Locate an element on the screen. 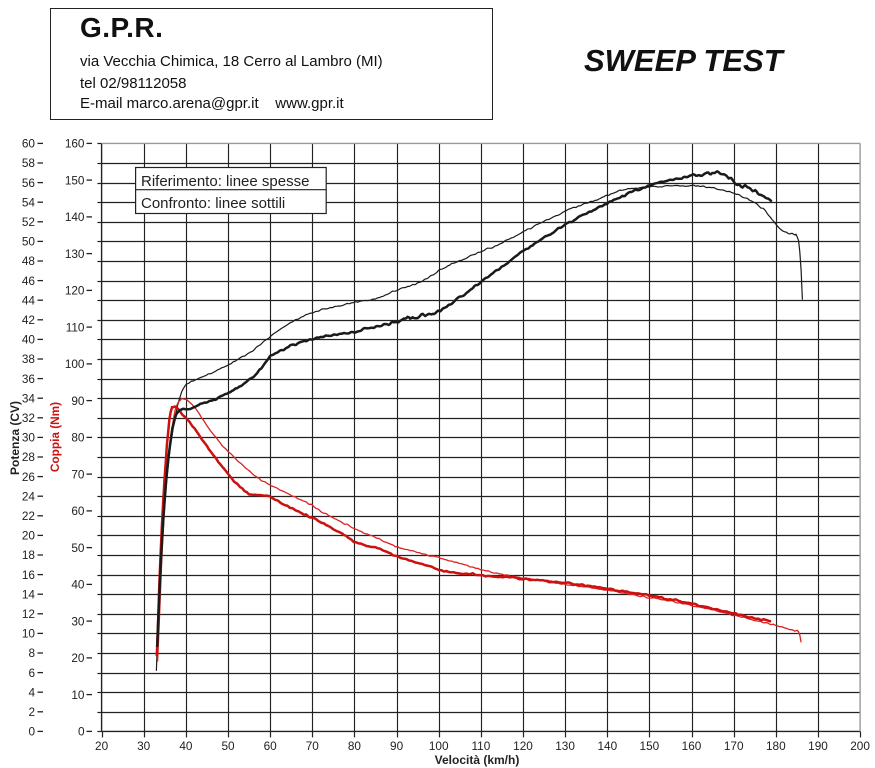 The width and height of the screenshot is (875, 768). svg-text: 46 is located at coordinates (29, 281).